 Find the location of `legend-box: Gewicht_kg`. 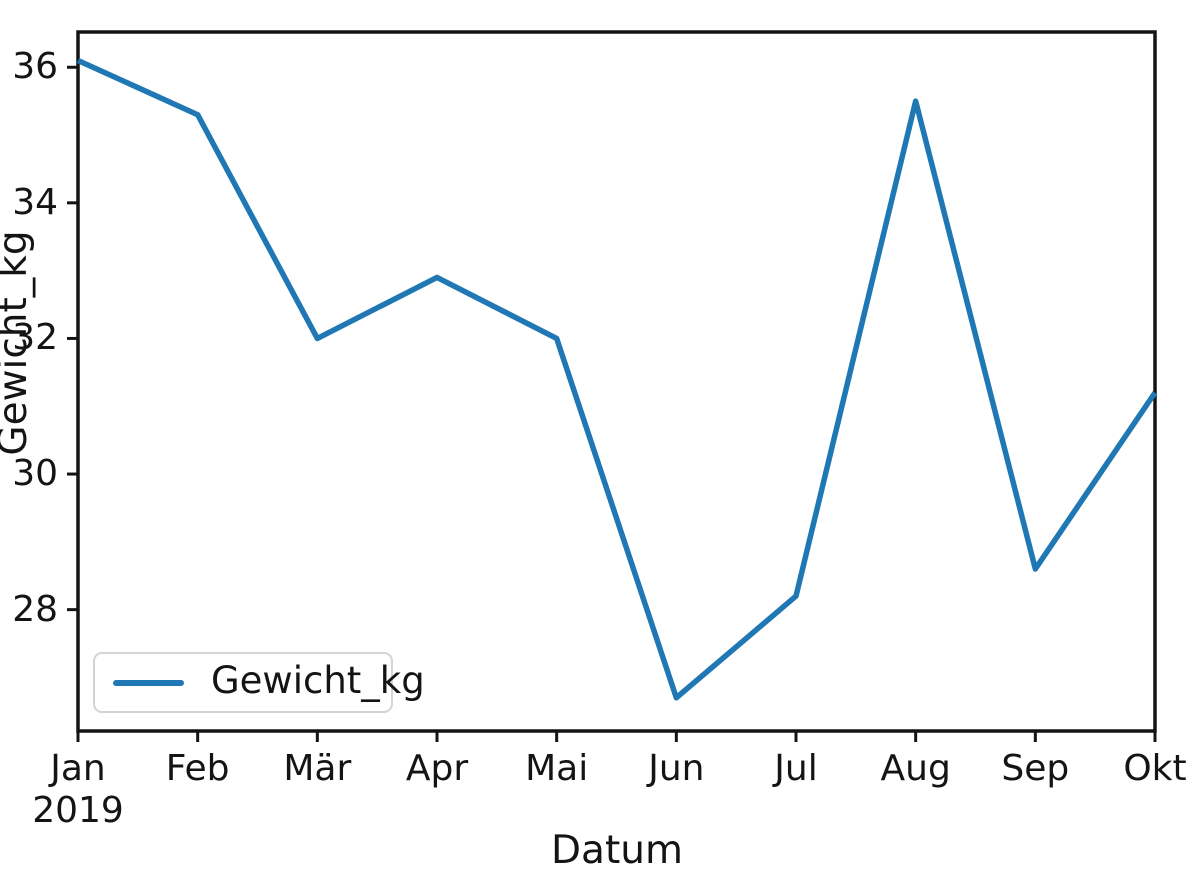

legend-box: Gewicht_kg is located at coordinates (259, 682).